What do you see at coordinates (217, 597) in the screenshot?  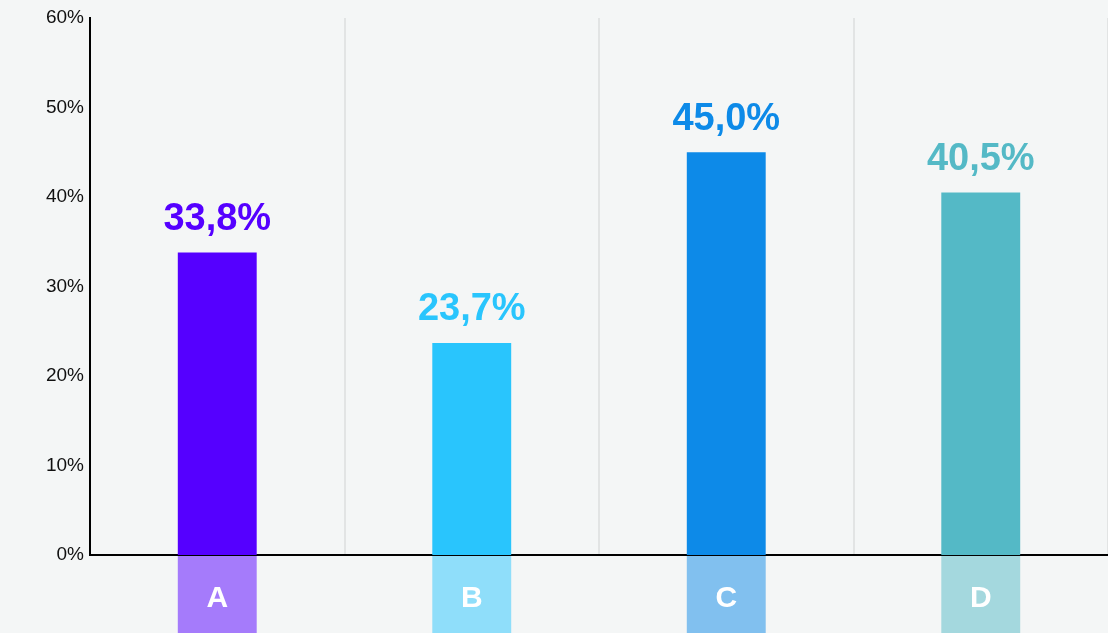 I see `x-tick-label: A` at bounding box center [217, 597].